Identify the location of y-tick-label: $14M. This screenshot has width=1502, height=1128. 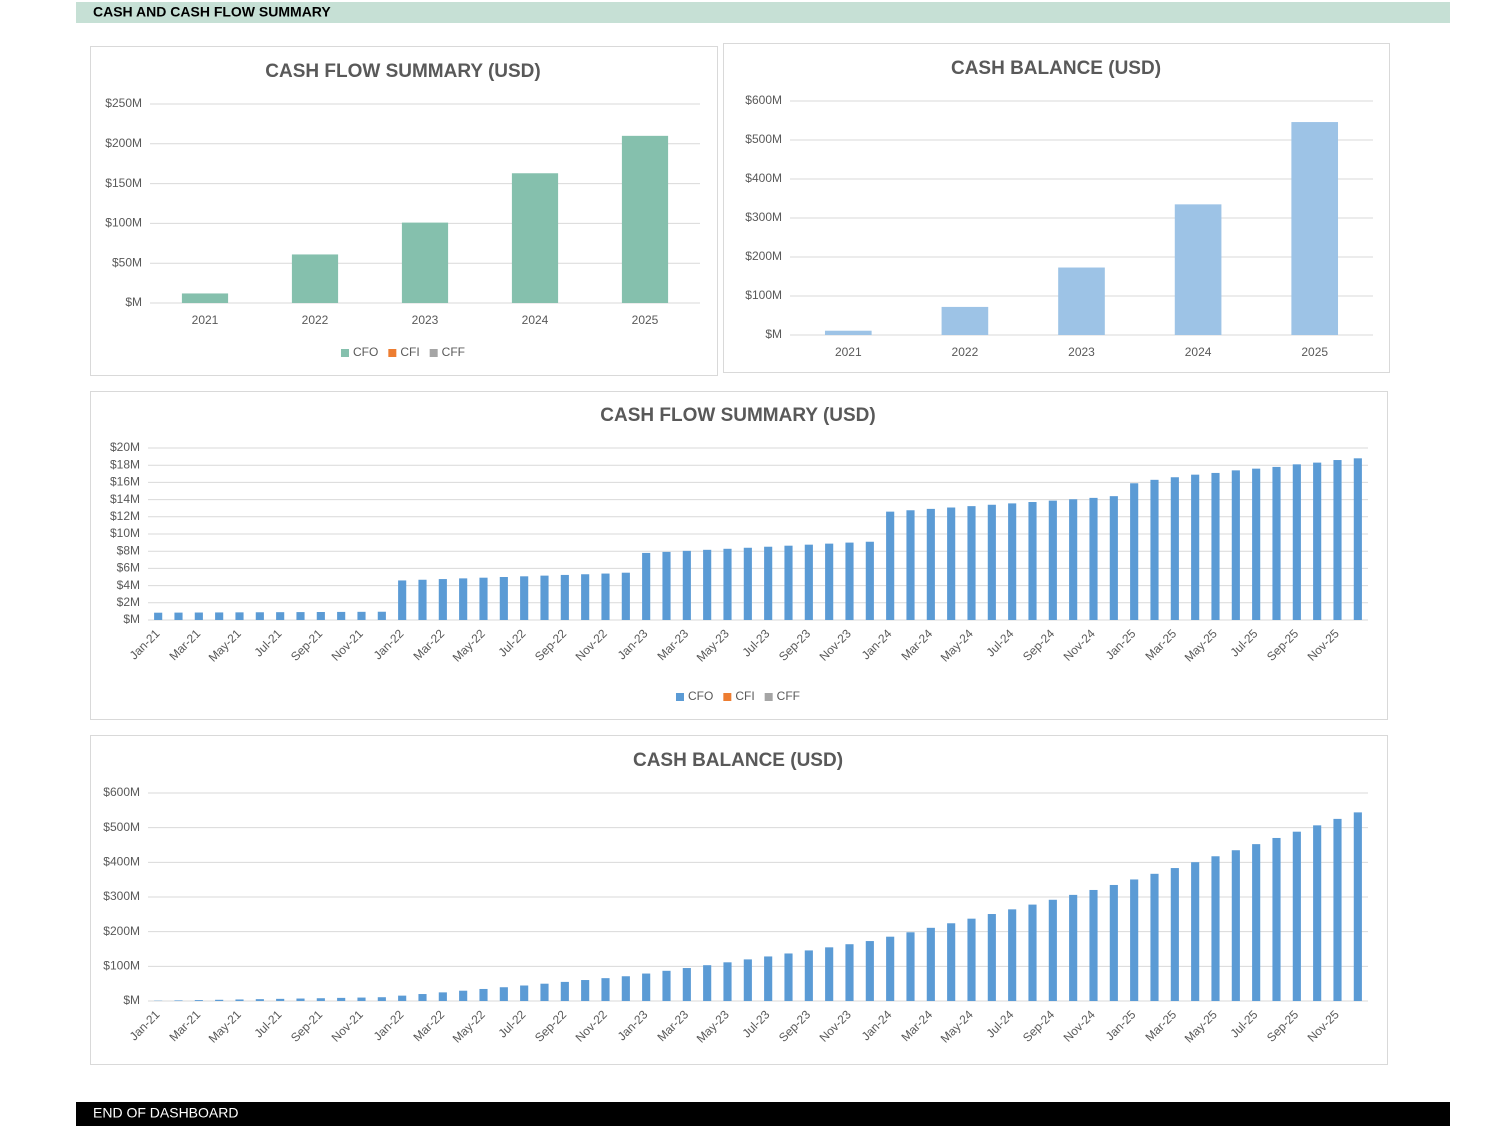
(125, 499).